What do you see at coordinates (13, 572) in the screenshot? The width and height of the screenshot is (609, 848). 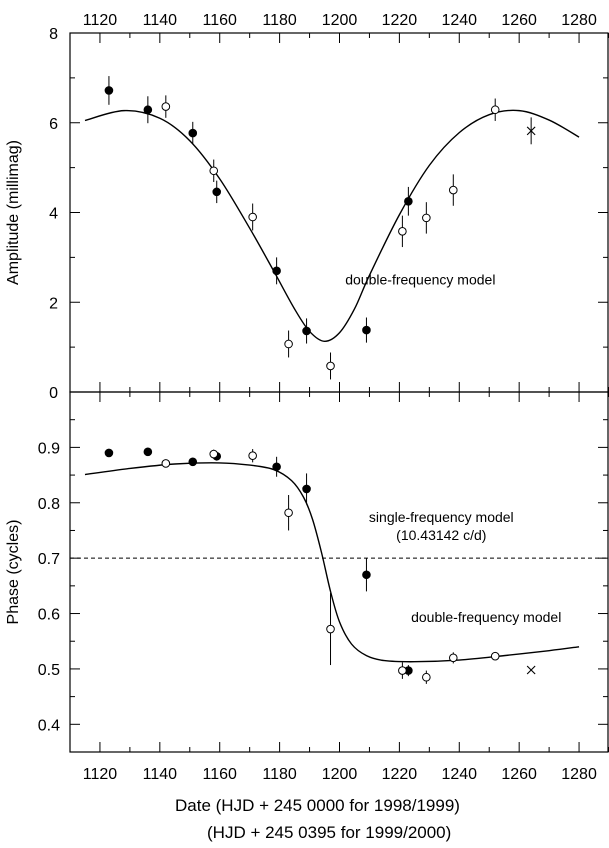 I see `y-axis-label: Phase (cycles)` at bounding box center [13, 572].